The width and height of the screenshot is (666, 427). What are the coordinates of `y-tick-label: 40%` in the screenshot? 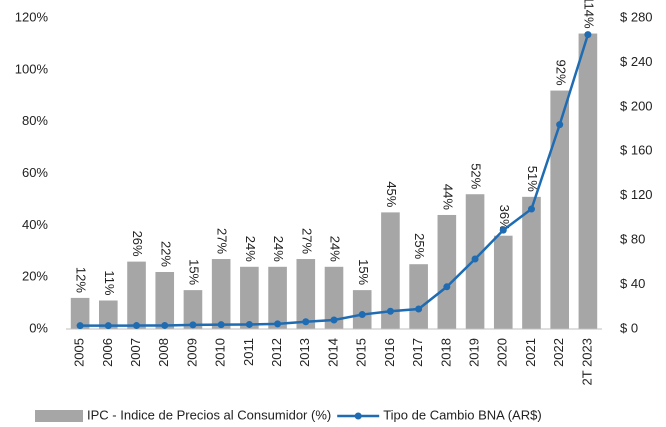 It's located at (35, 224).